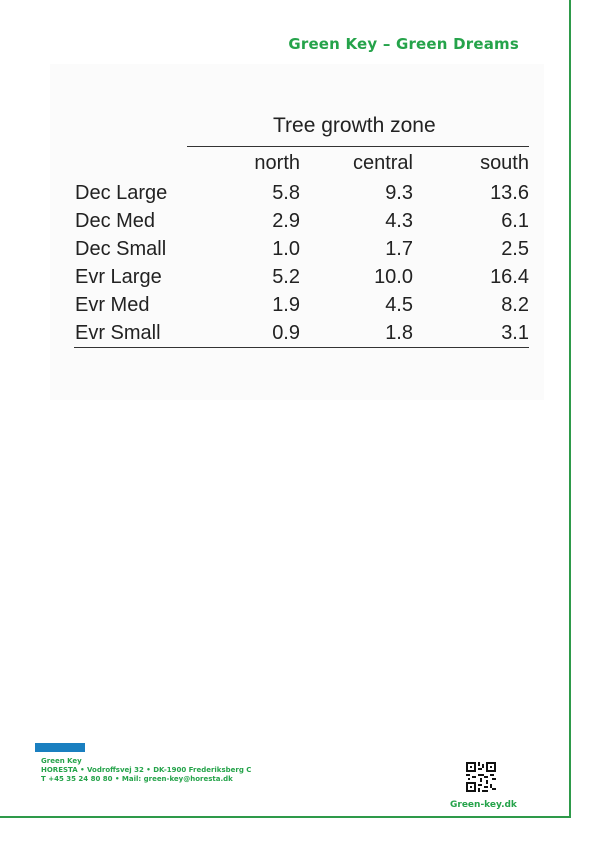 The image size is (596, 842). I want to click on table-caption: Tree growth zone, so click(354, 125).